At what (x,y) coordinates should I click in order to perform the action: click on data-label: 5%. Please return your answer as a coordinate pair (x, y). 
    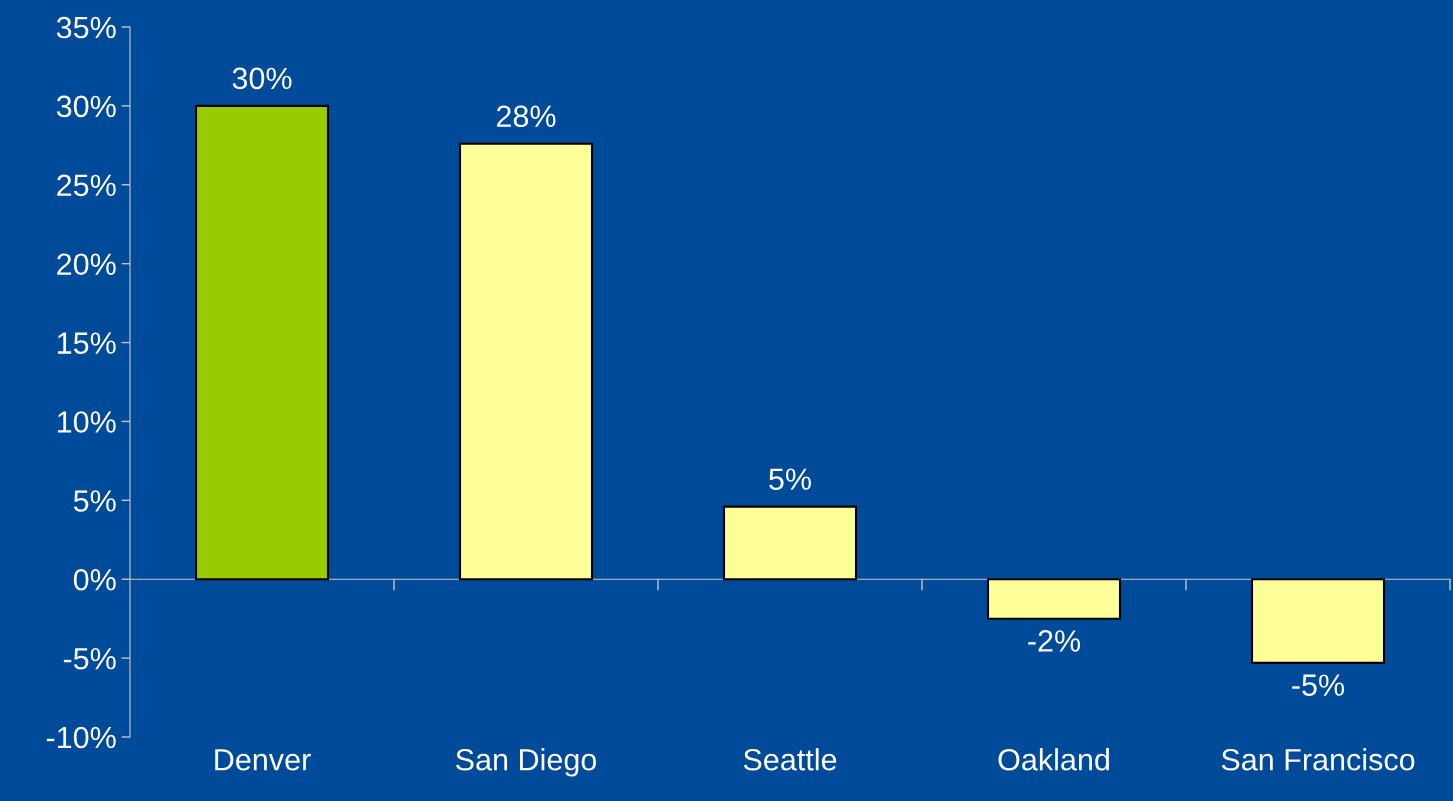
    Looking at the image, I should click on (790, 479).